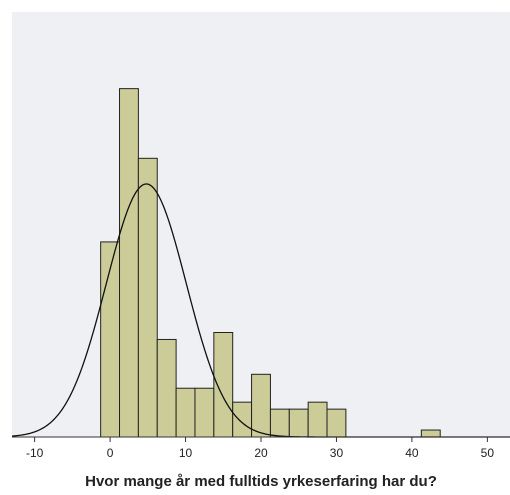  Describe the element at coordinates (337, 453) in the screenshot. I see `x-tick-label: 30` at that location.